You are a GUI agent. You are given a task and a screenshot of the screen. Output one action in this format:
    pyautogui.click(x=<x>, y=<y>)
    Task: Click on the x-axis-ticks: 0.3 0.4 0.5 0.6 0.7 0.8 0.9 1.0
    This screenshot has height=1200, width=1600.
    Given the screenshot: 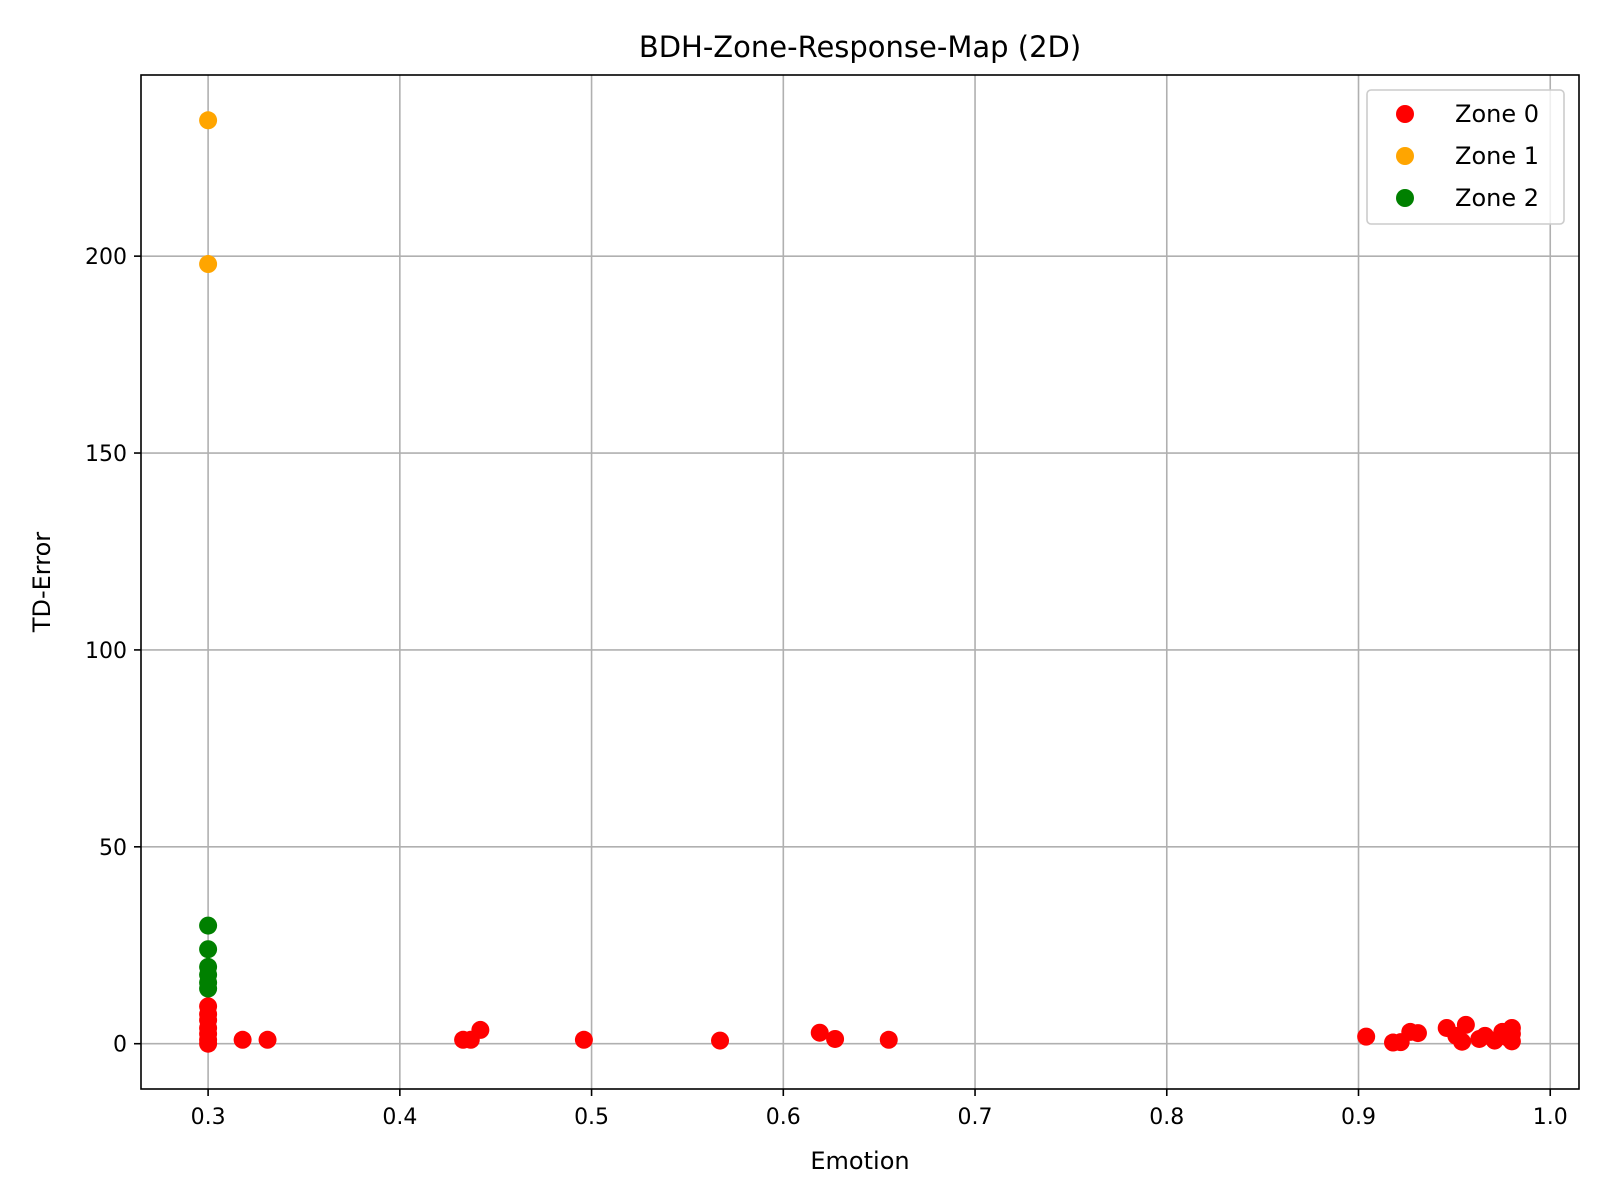 What is the action you would take?
    pyautogui.click(x=879, y=1109)
    